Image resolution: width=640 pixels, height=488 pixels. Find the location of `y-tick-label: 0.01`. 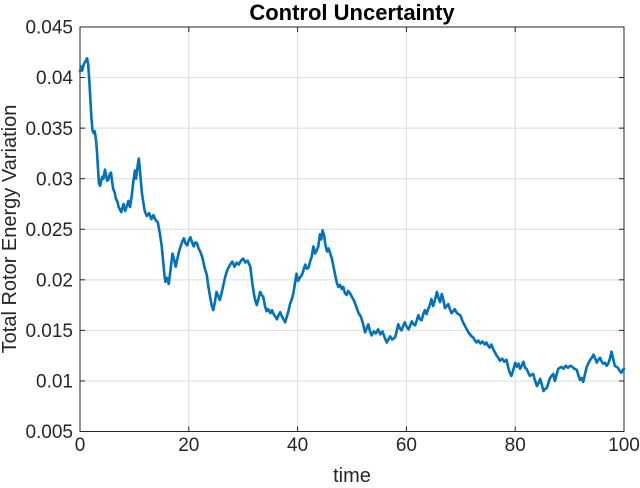

y-tick-label: 0.01 is located at coordinates (54, 382).